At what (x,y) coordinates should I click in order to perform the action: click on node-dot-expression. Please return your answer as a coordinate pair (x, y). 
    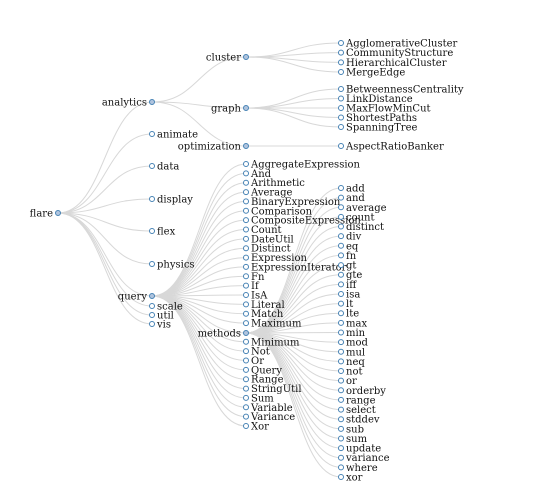
    Looking at the image, I should click on (246, 257).